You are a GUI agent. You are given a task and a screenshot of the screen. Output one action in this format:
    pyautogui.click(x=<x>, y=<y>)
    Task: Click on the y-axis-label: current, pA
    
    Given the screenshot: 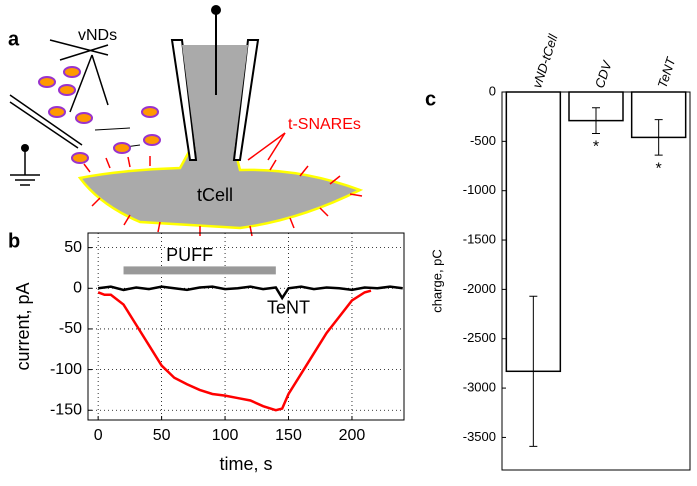 What is the action you would take?
    pyautogui.click(x=23, y=326)
    